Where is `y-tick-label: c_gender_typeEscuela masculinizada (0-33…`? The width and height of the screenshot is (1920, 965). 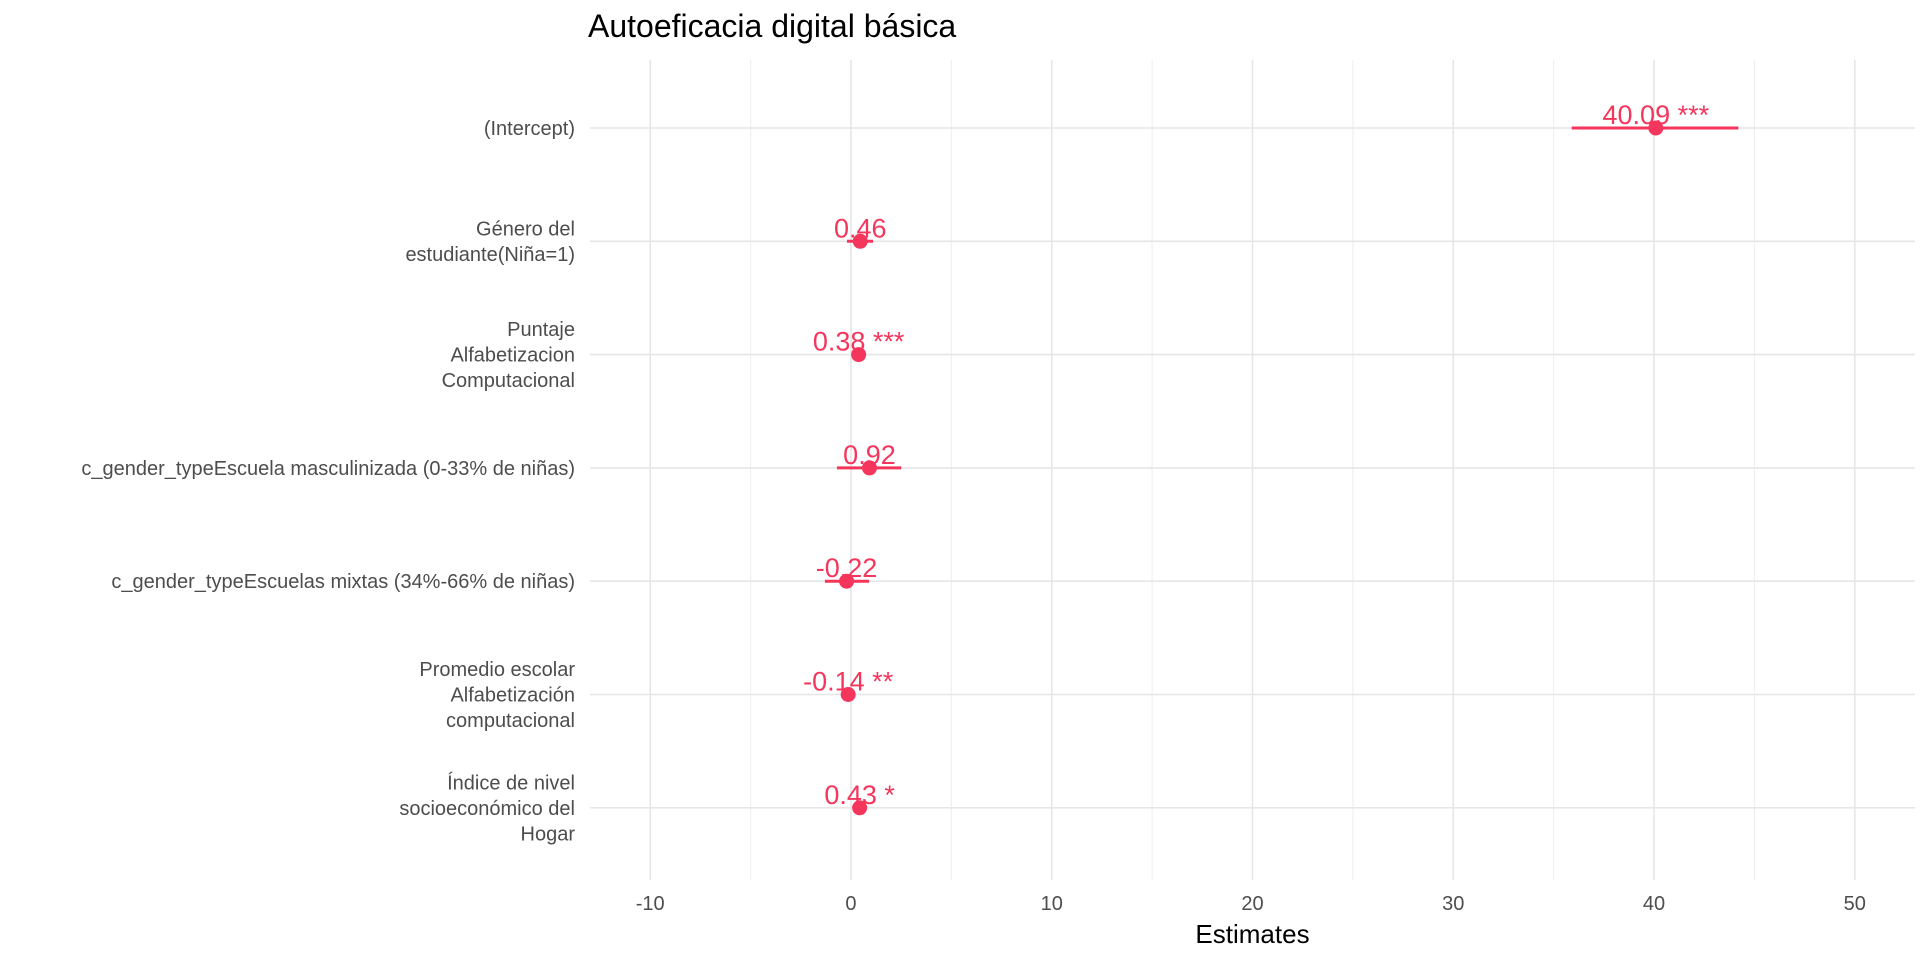
y-tick-label: c_gender_typeEscuela masculinizada (0-33… is located at coordinates (328, 469).